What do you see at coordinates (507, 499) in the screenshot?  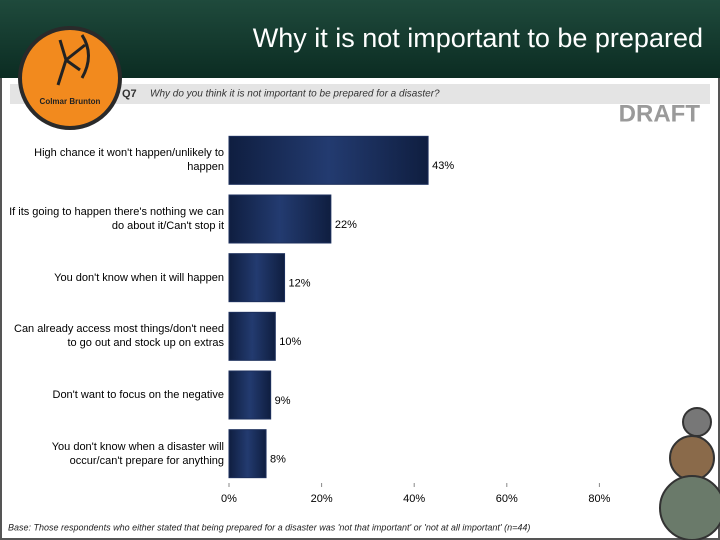 I see `x-tick-label: 60%` at bounding box center [507, 499].